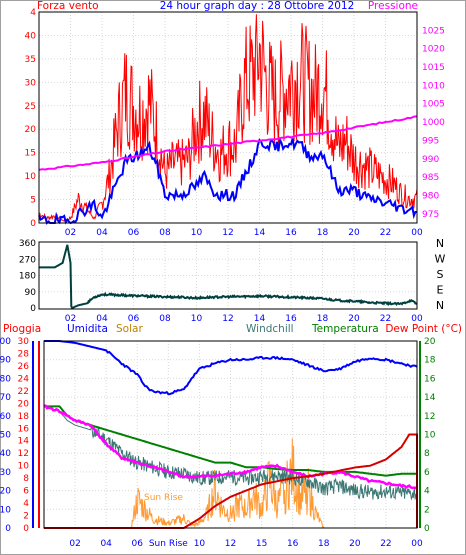  Describe the element at coordinates (430, 436) in the screenshot. I see `temperature-tick: 10` at that location.